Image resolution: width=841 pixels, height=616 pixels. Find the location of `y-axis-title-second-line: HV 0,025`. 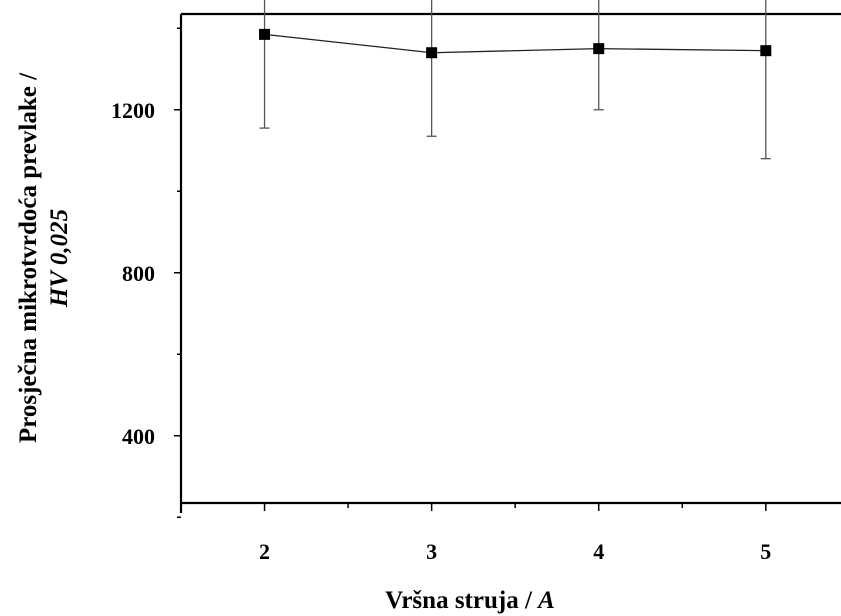

y-axis-title-second-line: HV 0,025 is located at coordinates (59, 258).